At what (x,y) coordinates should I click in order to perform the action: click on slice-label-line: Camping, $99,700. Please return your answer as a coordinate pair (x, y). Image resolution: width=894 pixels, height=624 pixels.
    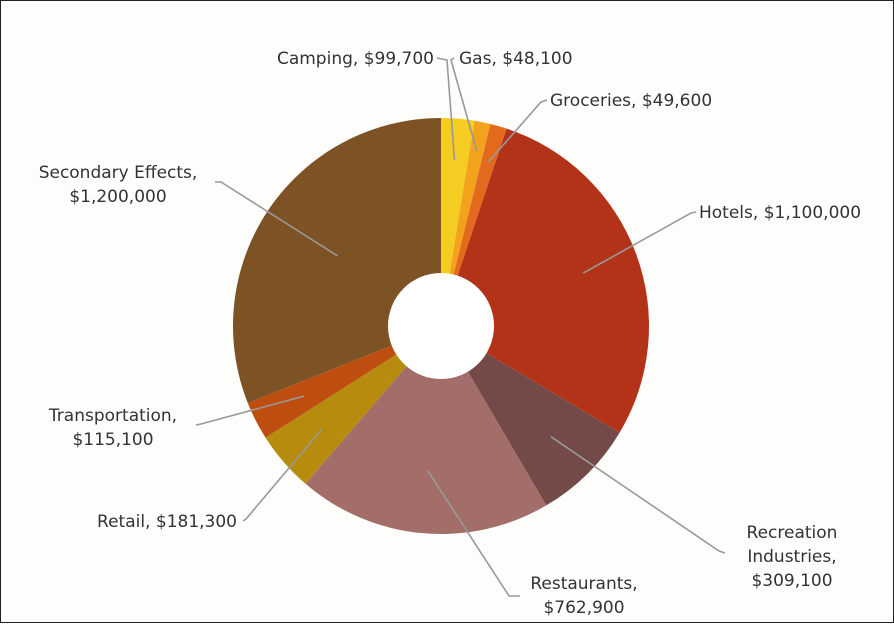
    Looking at the image, I should click on (355, 59).